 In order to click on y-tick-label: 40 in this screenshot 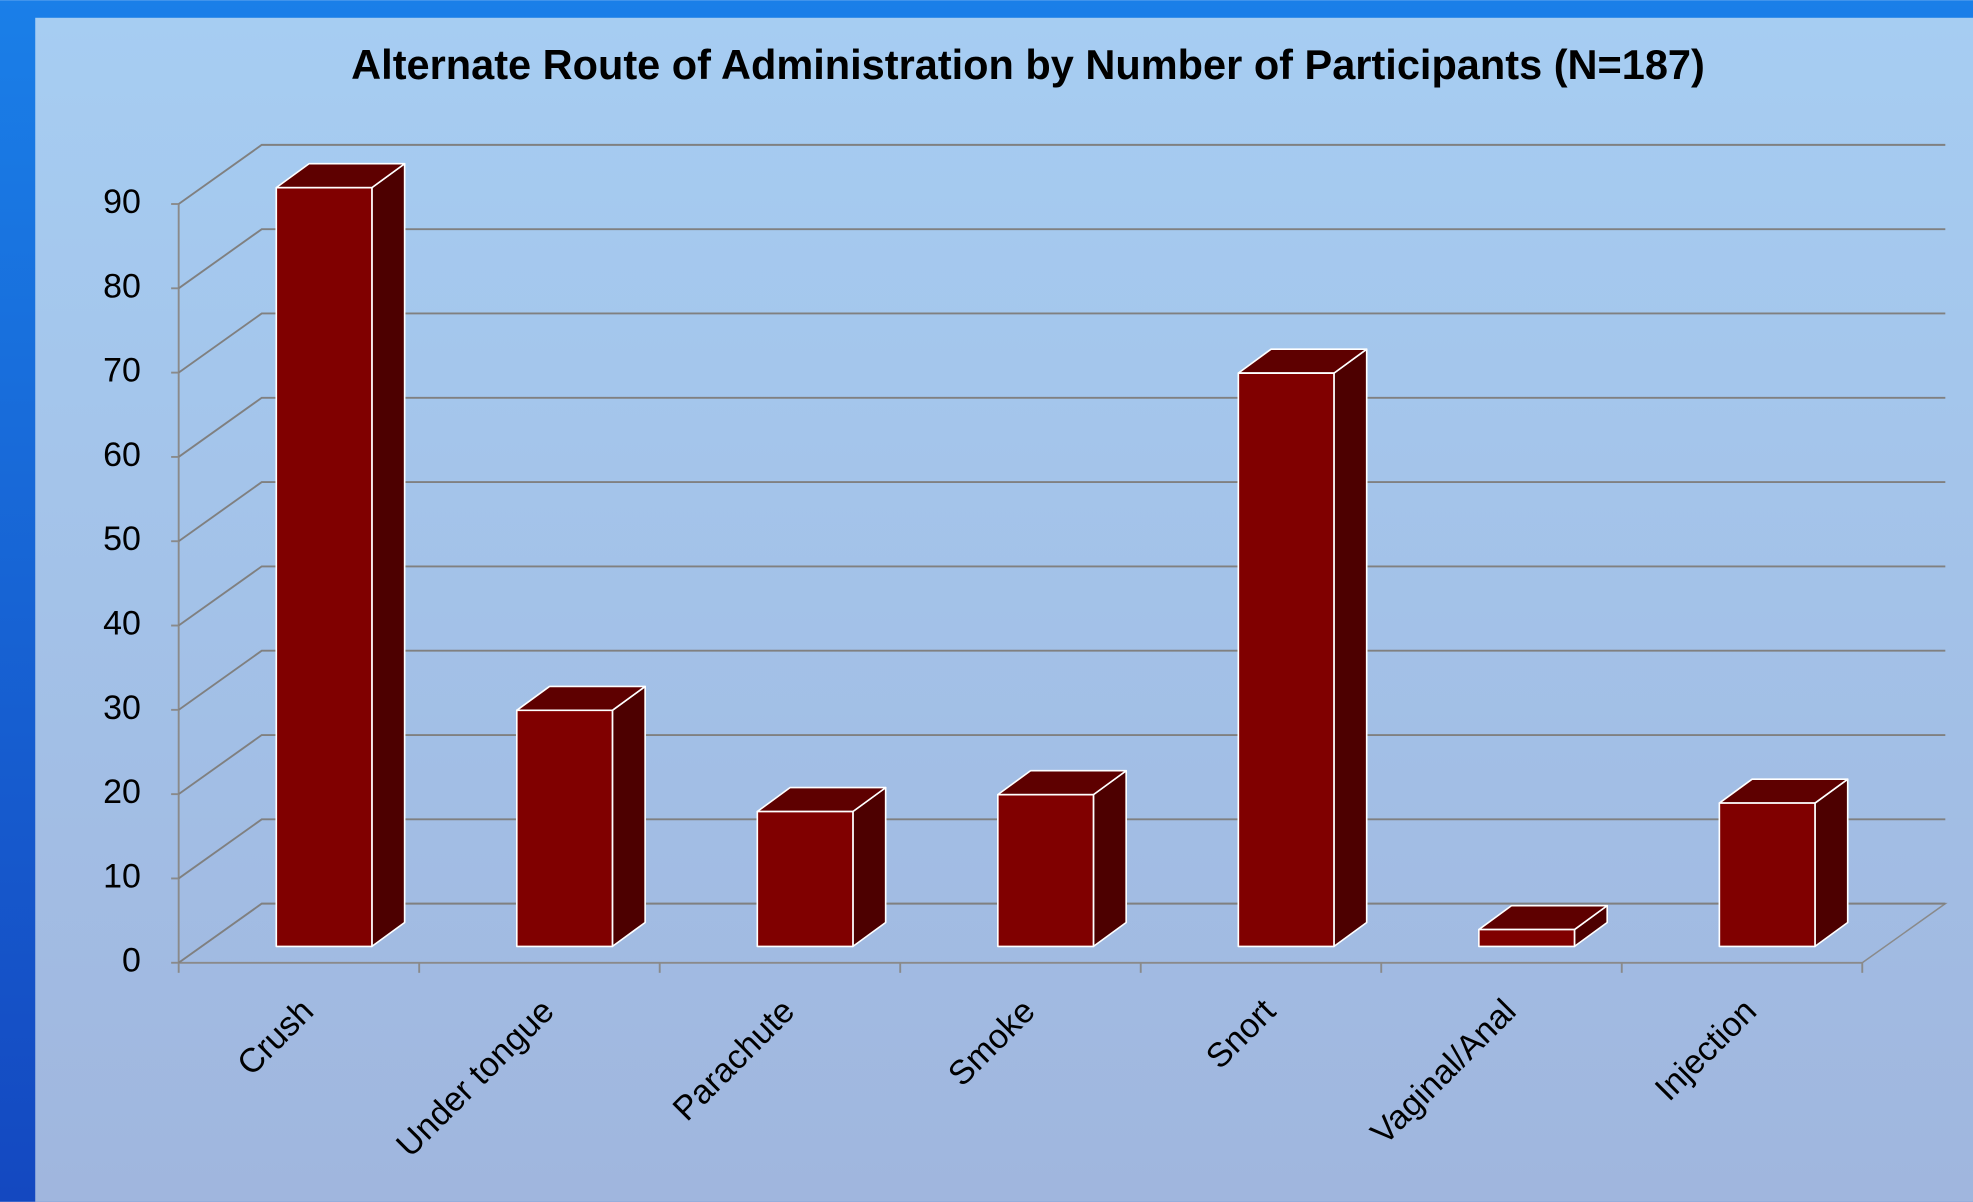, I will do `click(122, 624)`.